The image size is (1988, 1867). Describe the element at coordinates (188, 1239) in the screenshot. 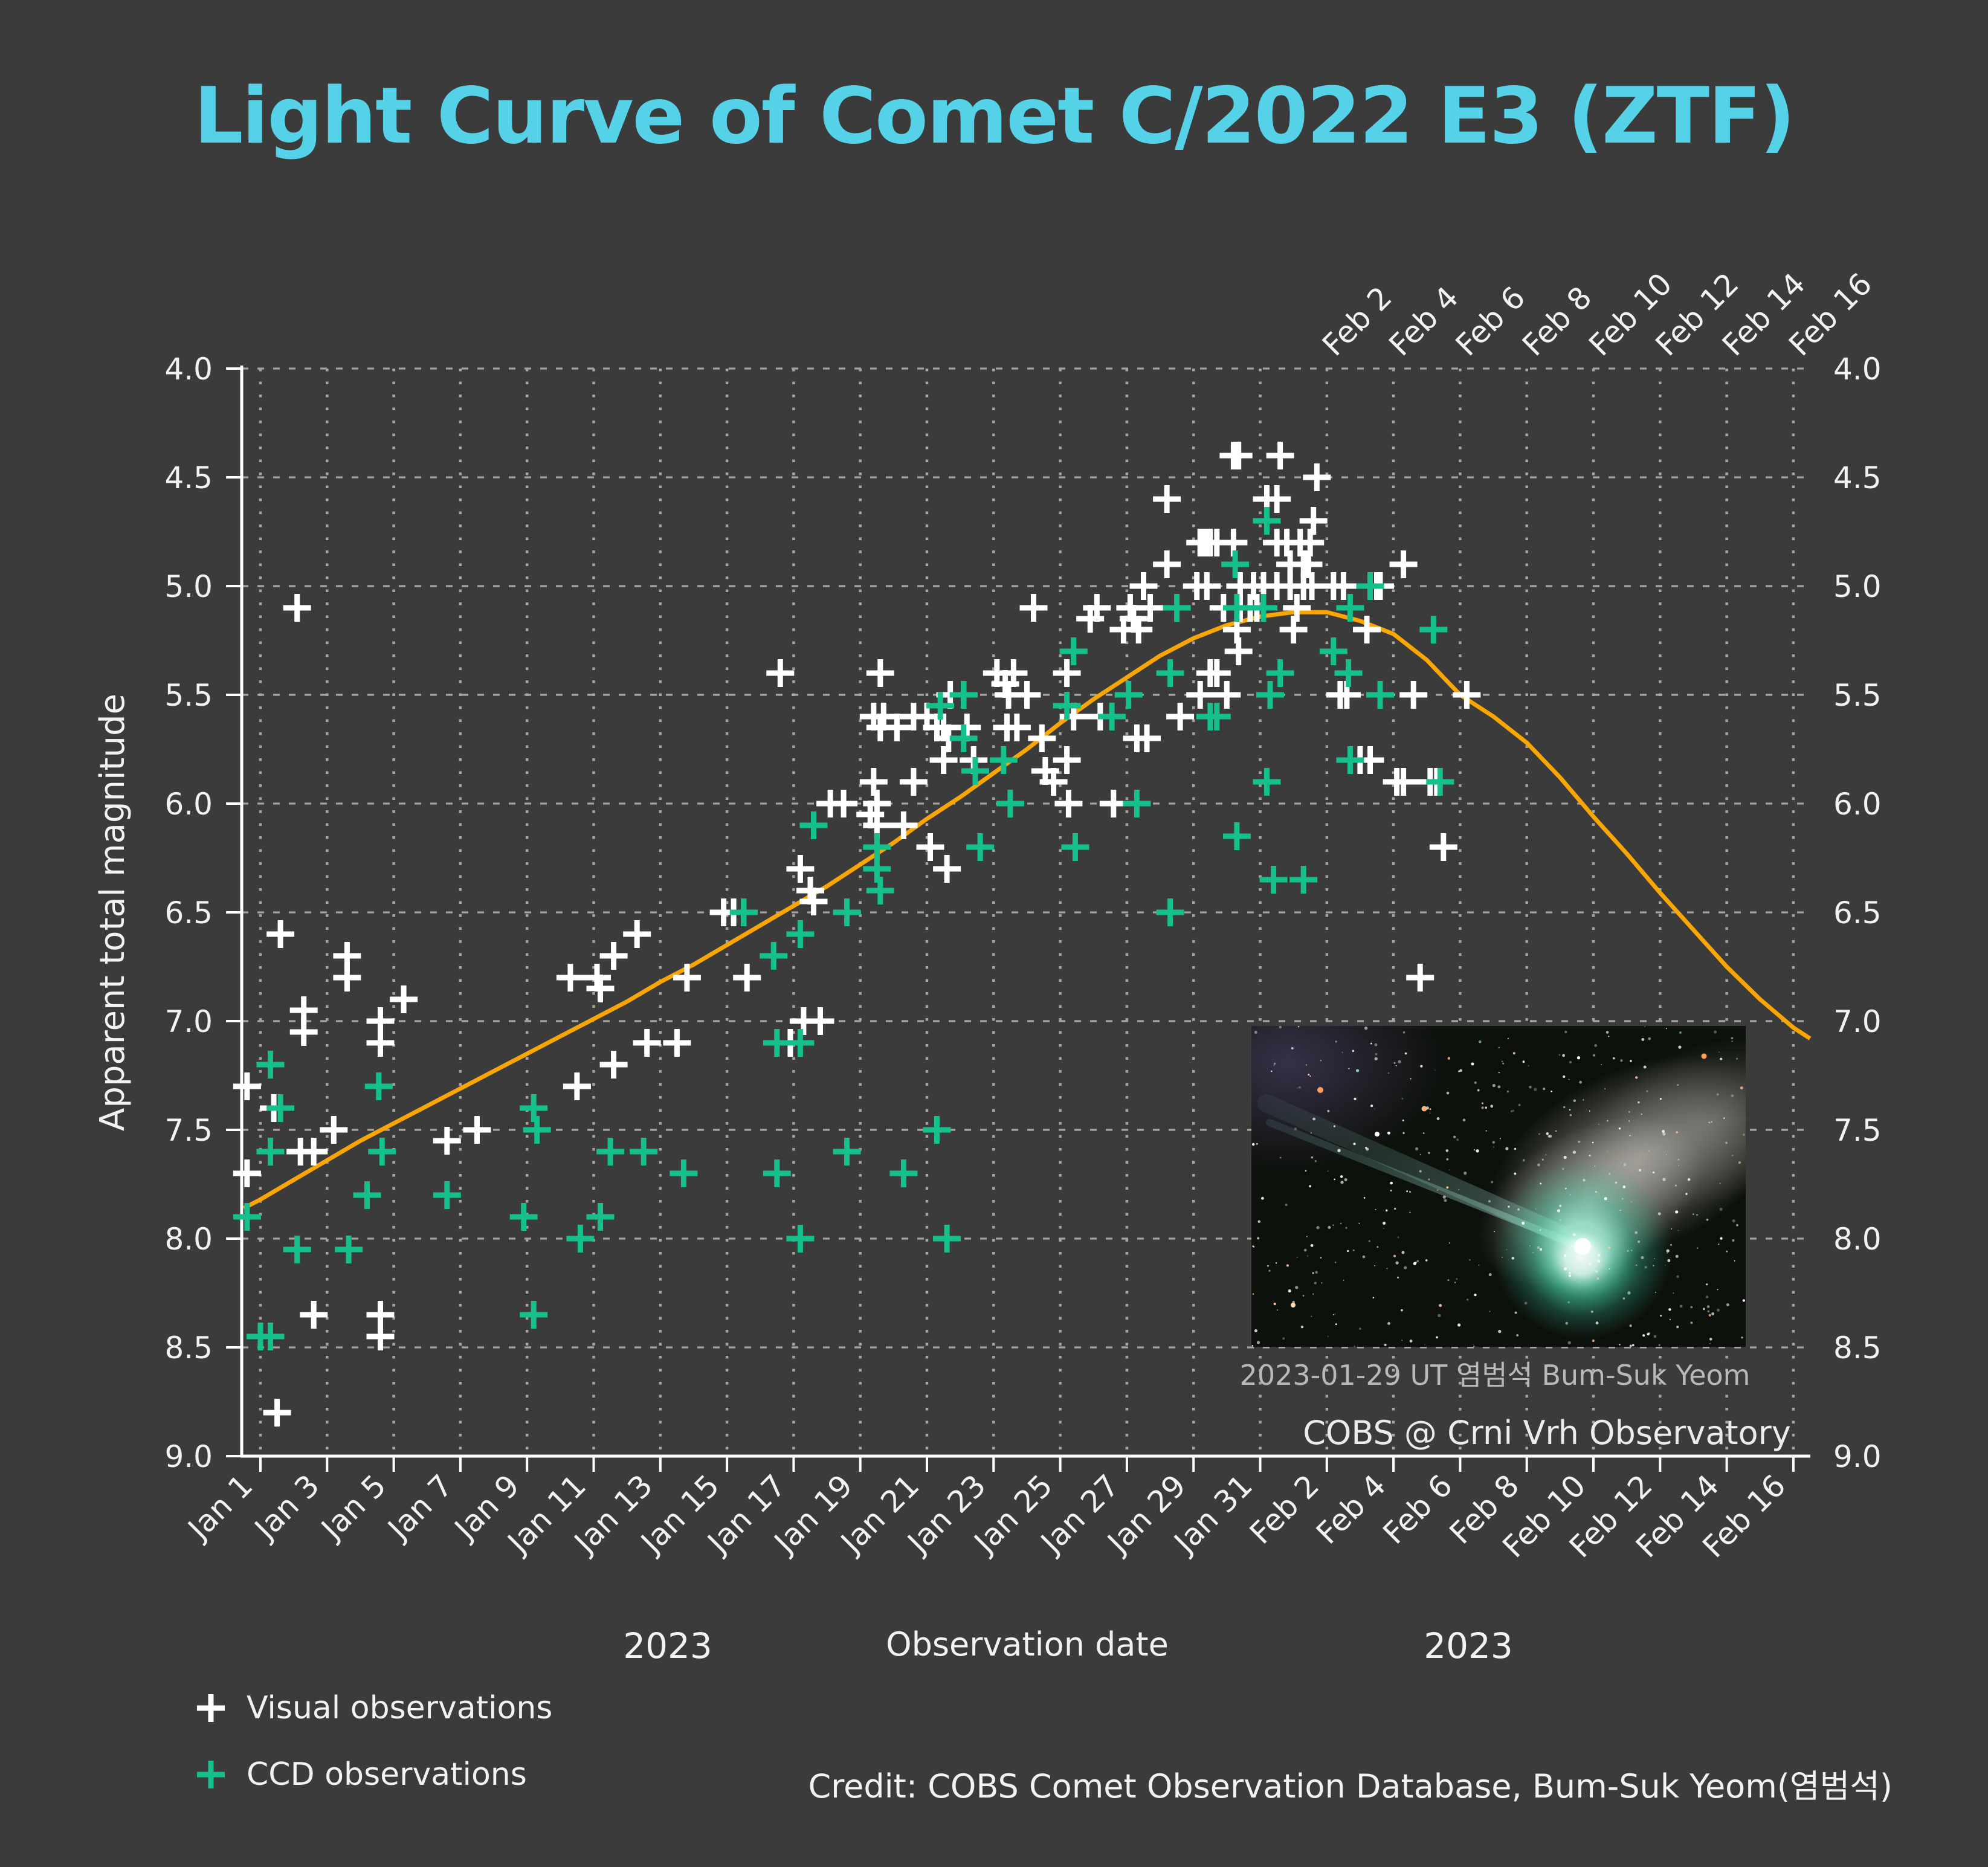

I see `y-tick-label-left: 8.0` at that location.